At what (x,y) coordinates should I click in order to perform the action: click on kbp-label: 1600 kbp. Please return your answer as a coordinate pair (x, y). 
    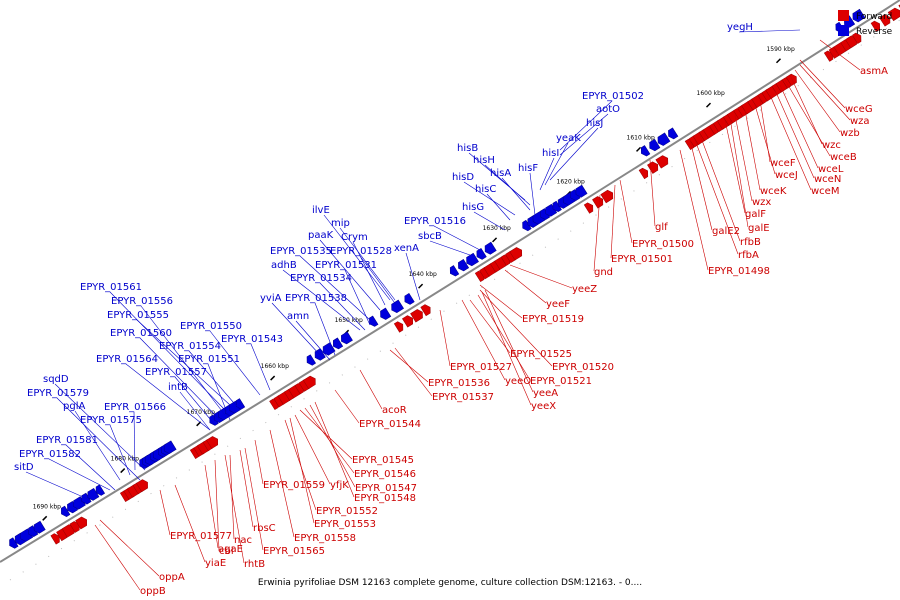
    Looking at the image, I should click on (711, 93).